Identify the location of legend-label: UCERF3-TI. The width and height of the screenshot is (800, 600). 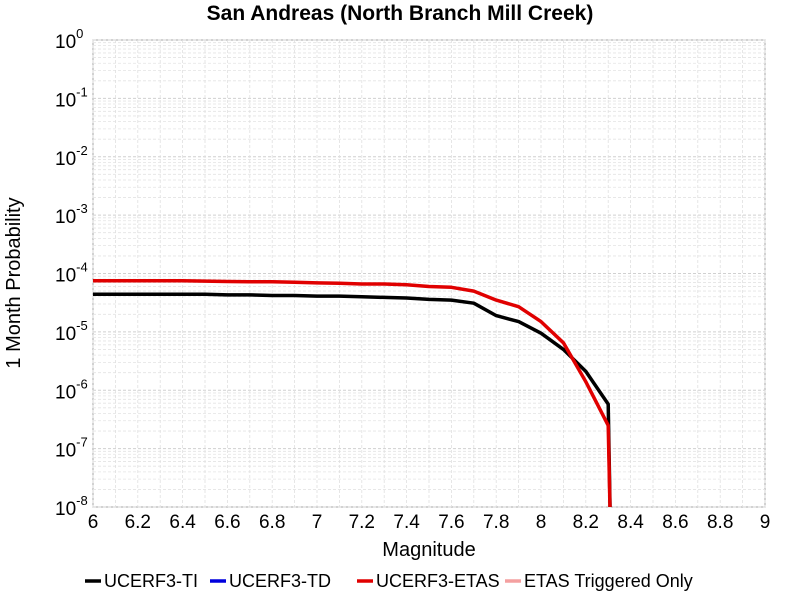
(151, 581).